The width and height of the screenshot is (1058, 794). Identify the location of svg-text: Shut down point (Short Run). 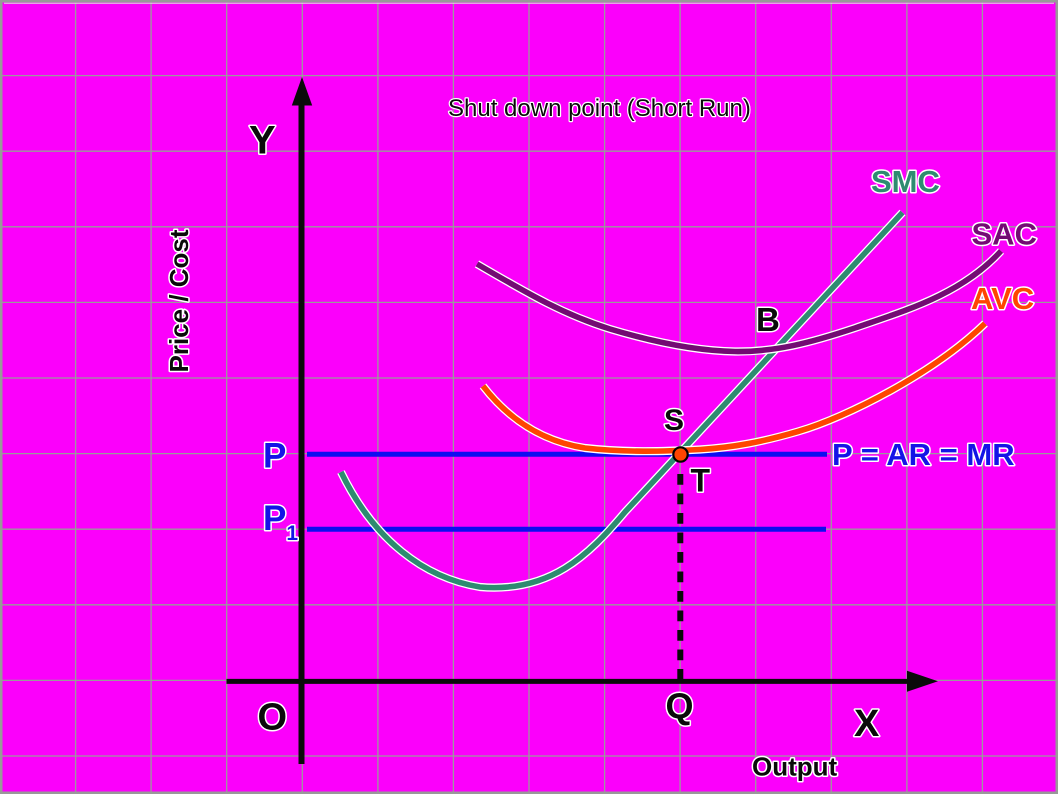
(599, 108).